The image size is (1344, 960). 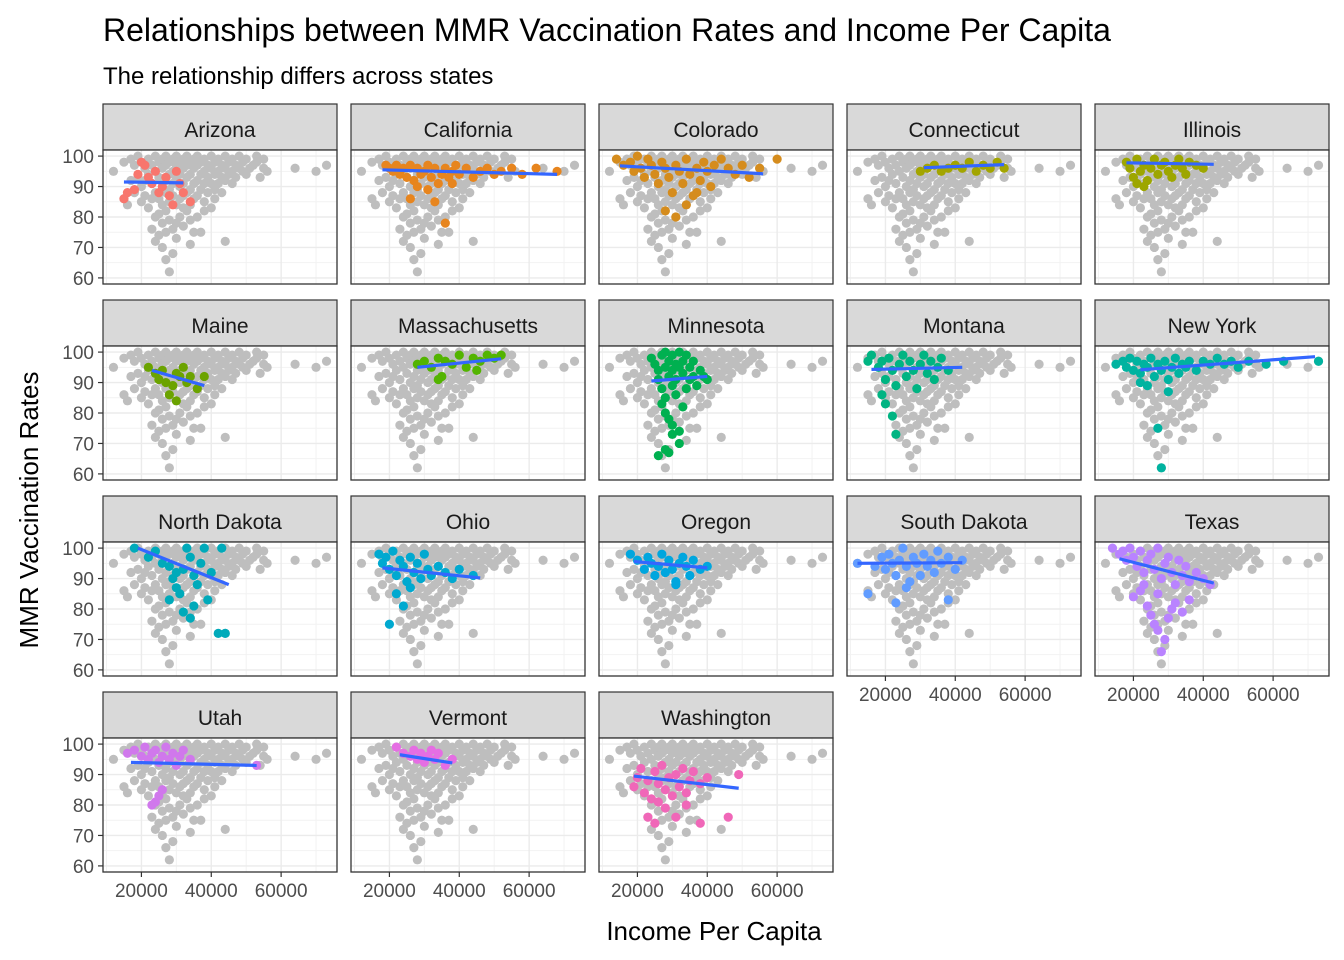 I want to click on point-california, so click(x=431, y=177).